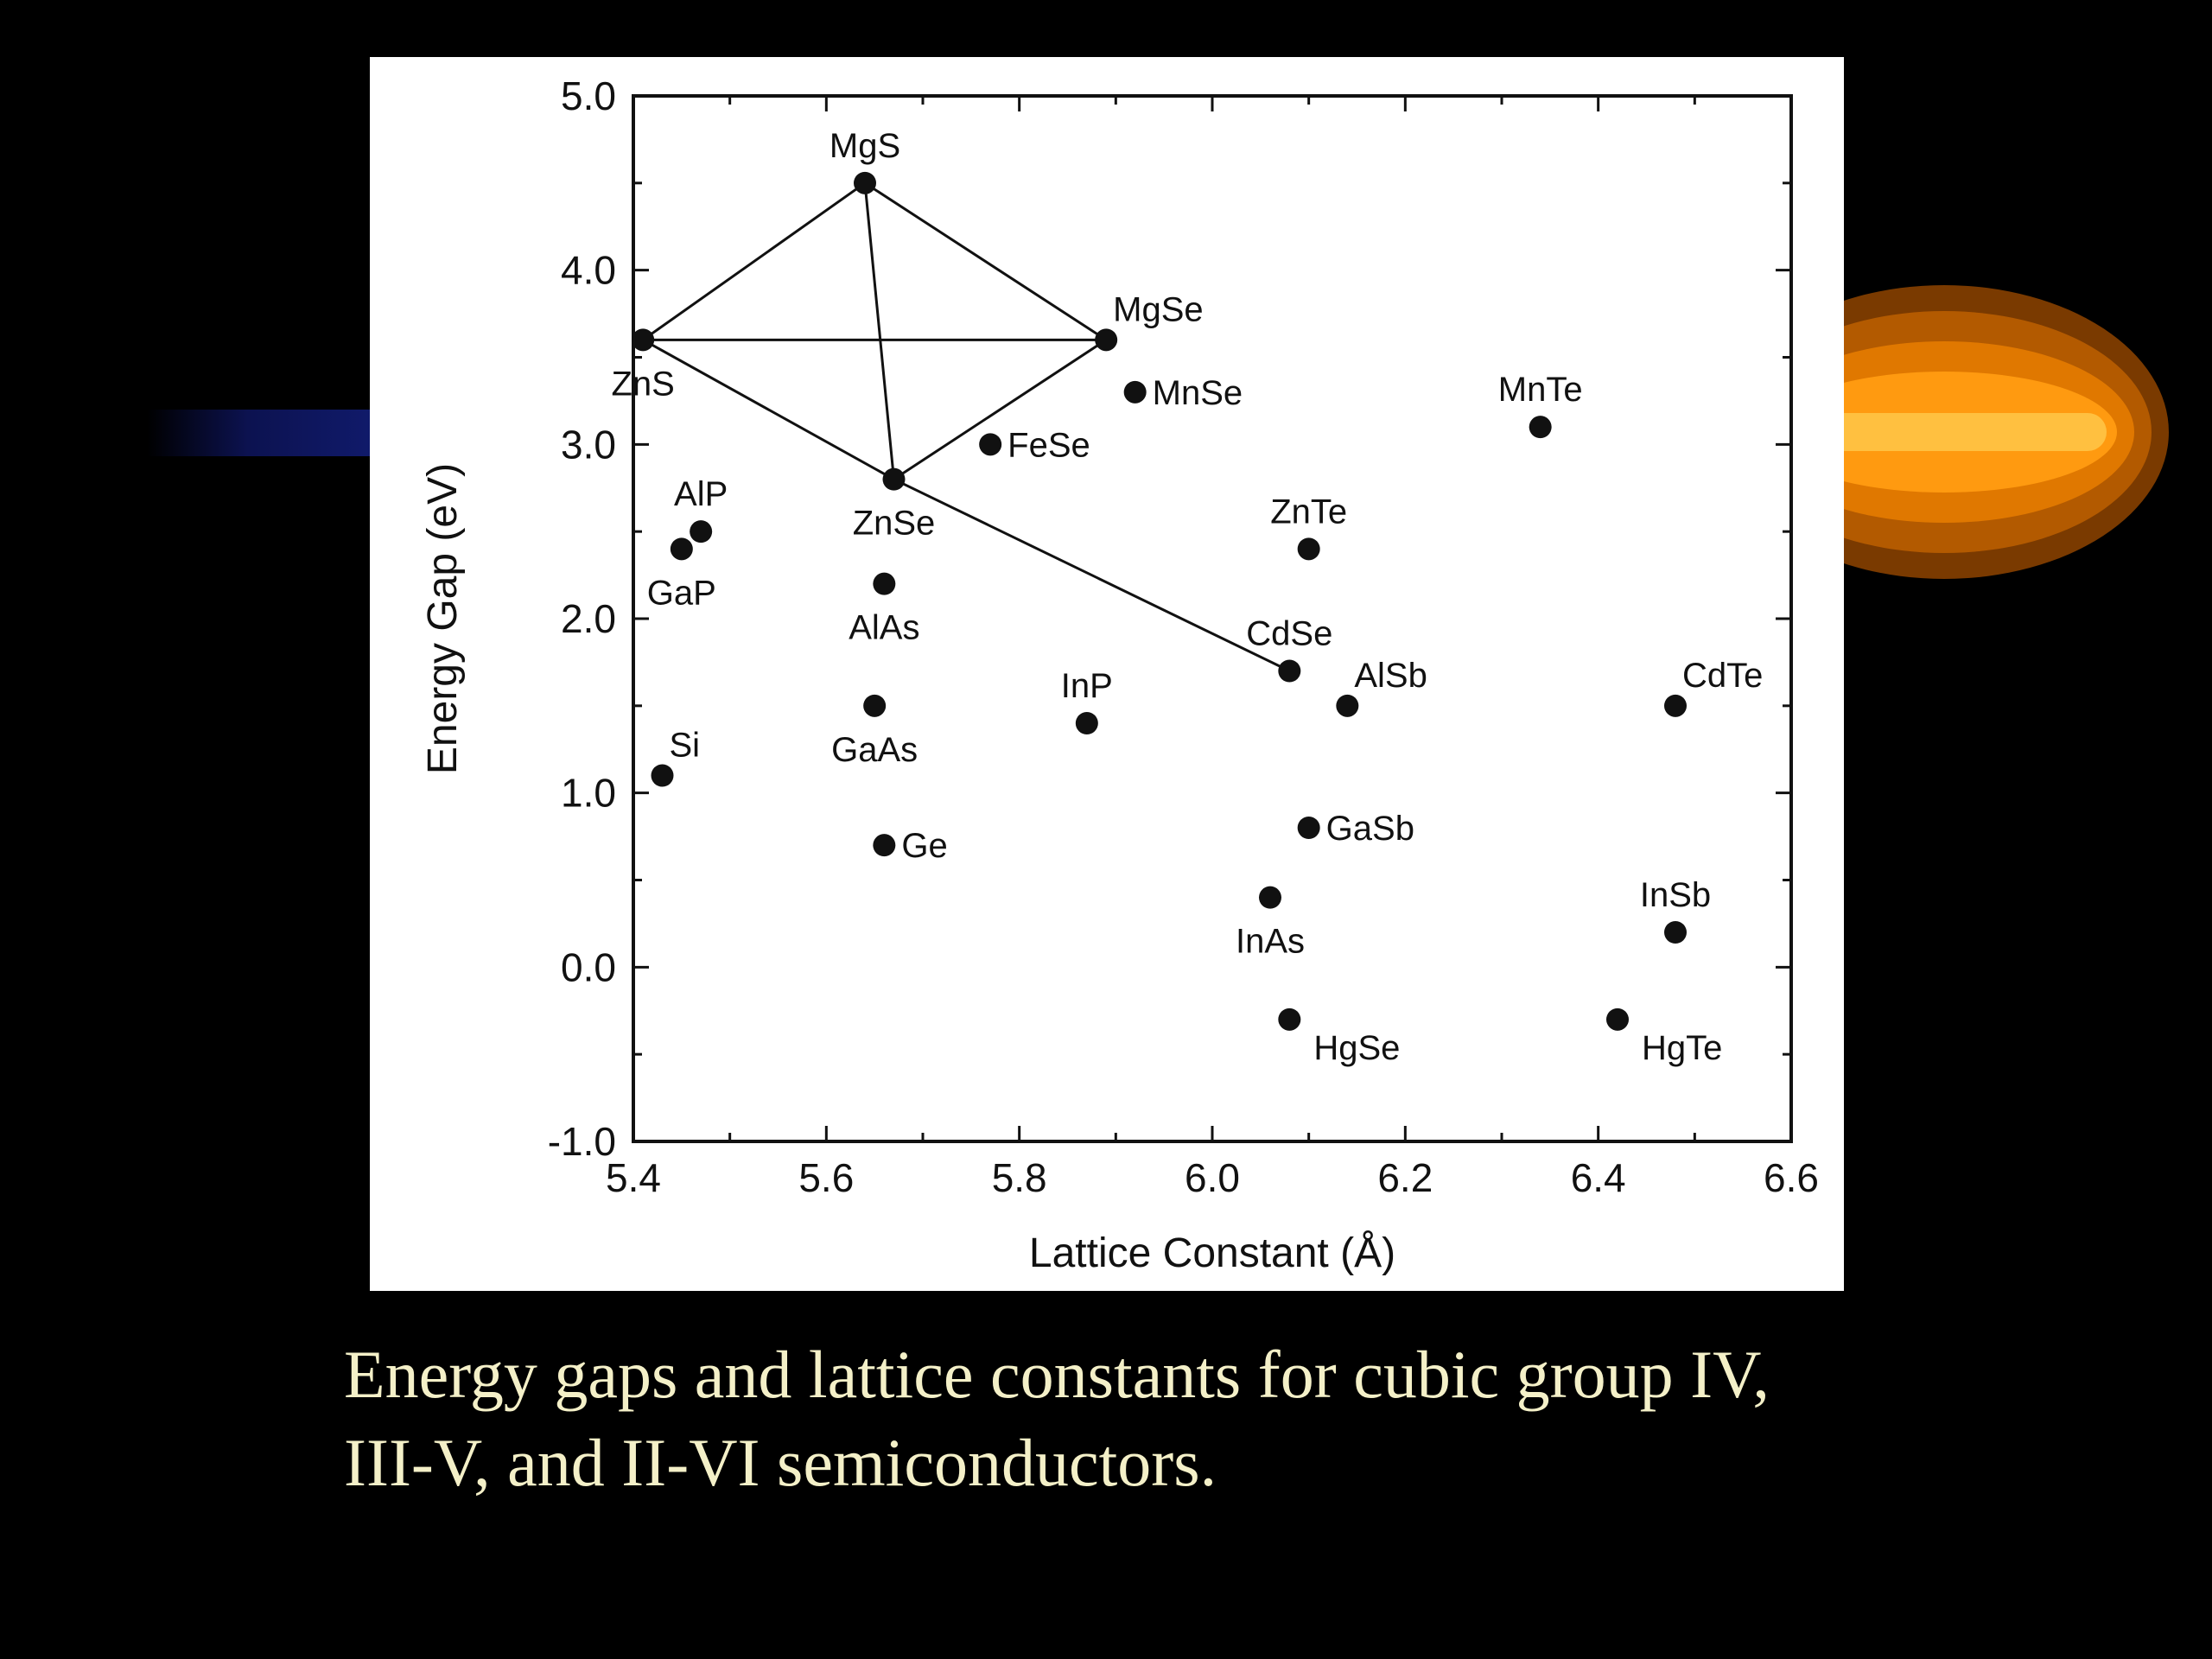 Image resolution: width=2212 pixels, height=1659 pixels. Describe the element at coordinates (1158, 309) in the screenshot. I see `point-label-mgse: MgSe` at that location.